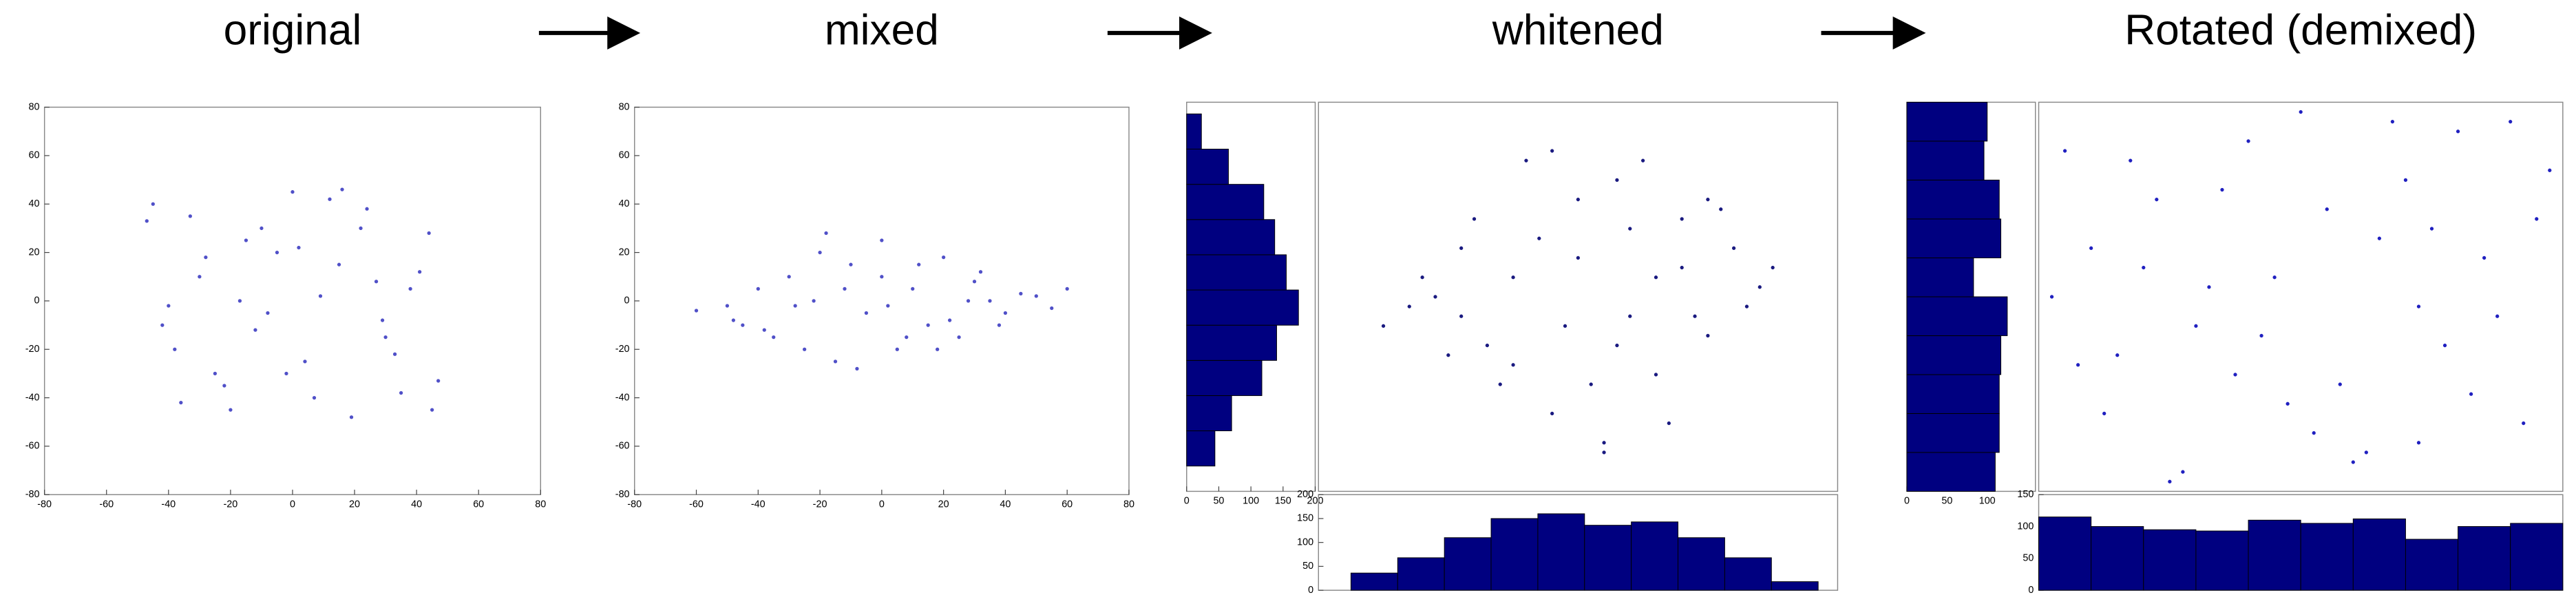  I want to click on x-tick-label: 80, so click(1129, 505).